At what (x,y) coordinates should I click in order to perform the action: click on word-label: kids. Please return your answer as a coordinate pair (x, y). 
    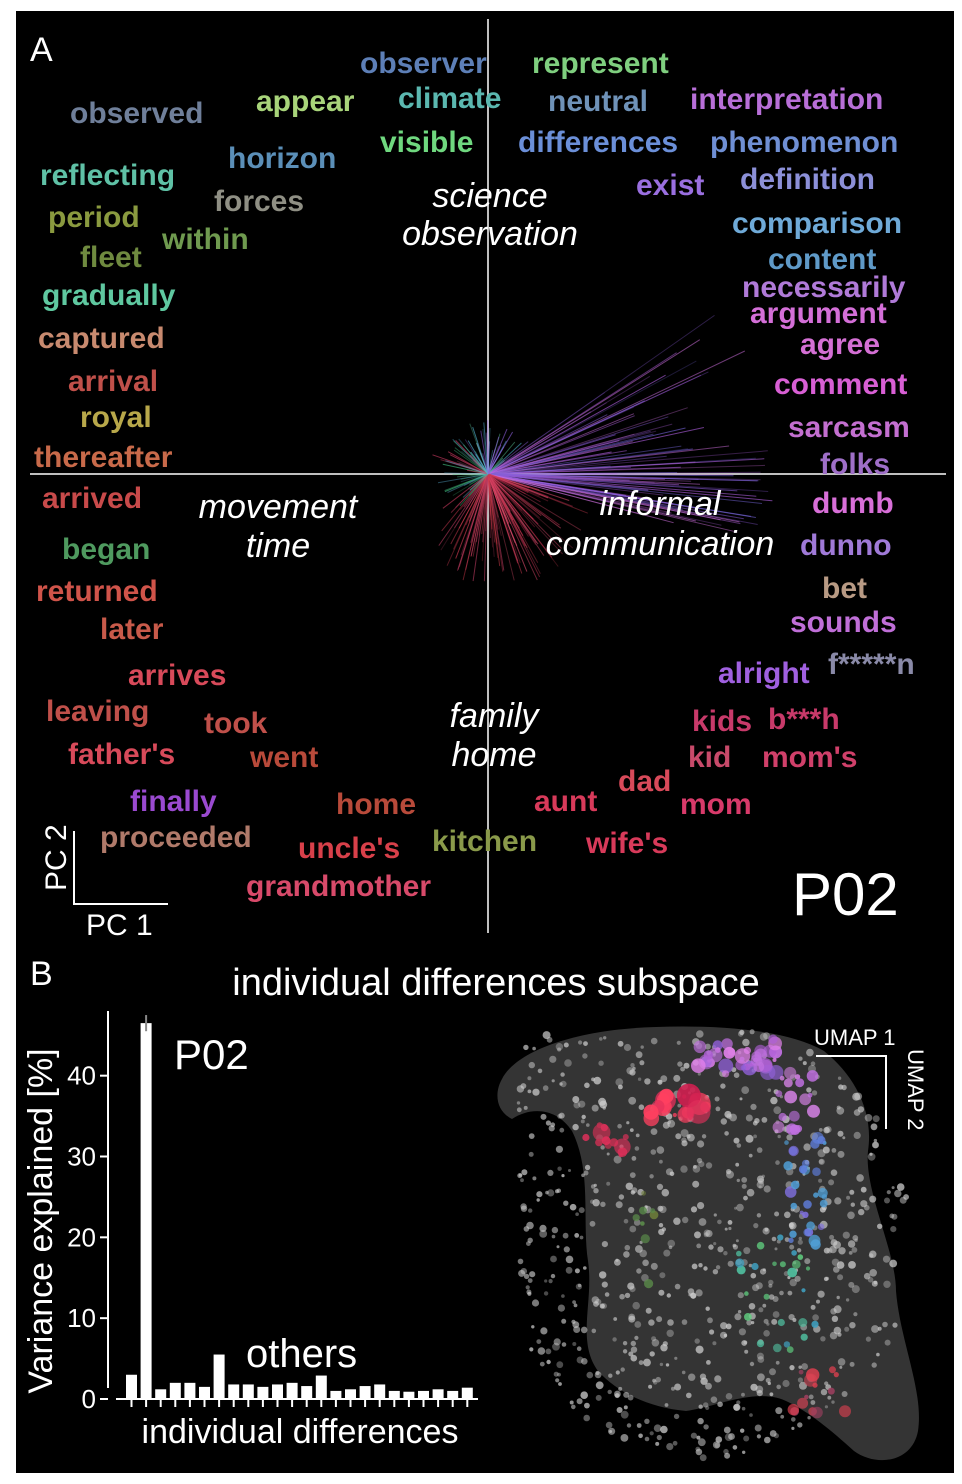
    Looking at the image, I should click on (722, 721).